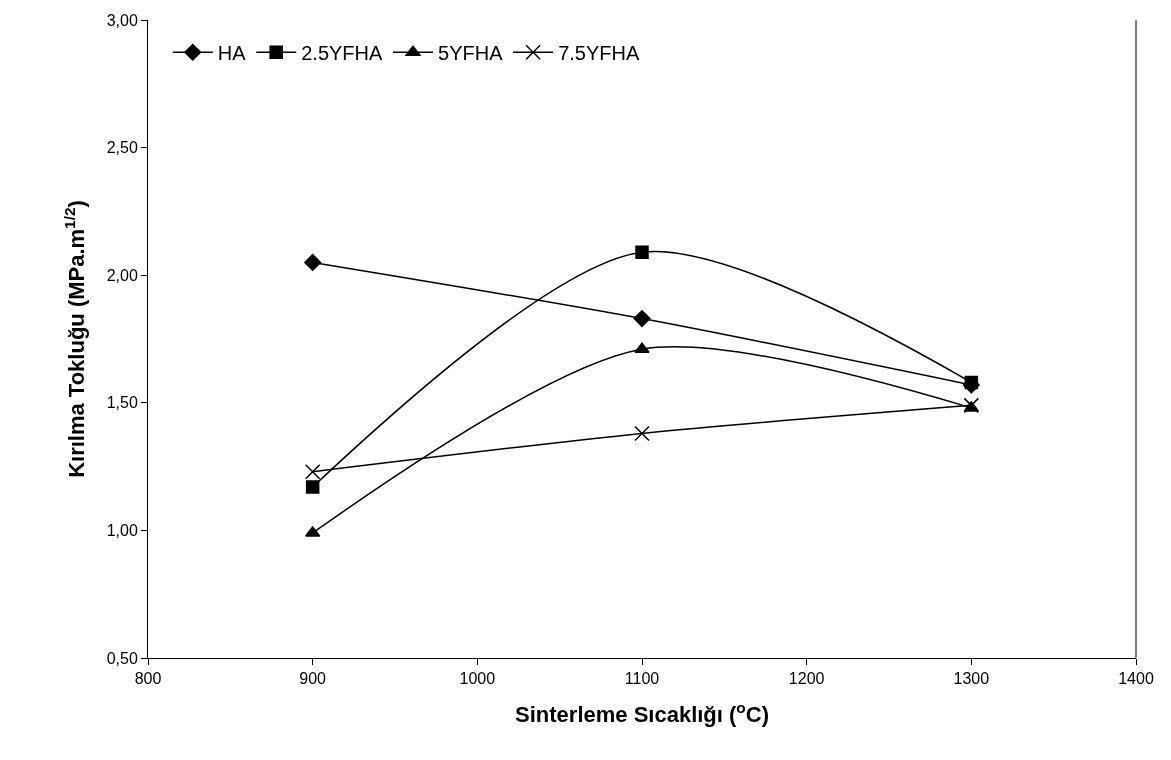 Image resolution: width=1171 pixels, height=760 pixels. What do you see at coordinates (806, 679) in the screenshot?
I see `x-tick-label: 1200` at bounding box center [806, 679].